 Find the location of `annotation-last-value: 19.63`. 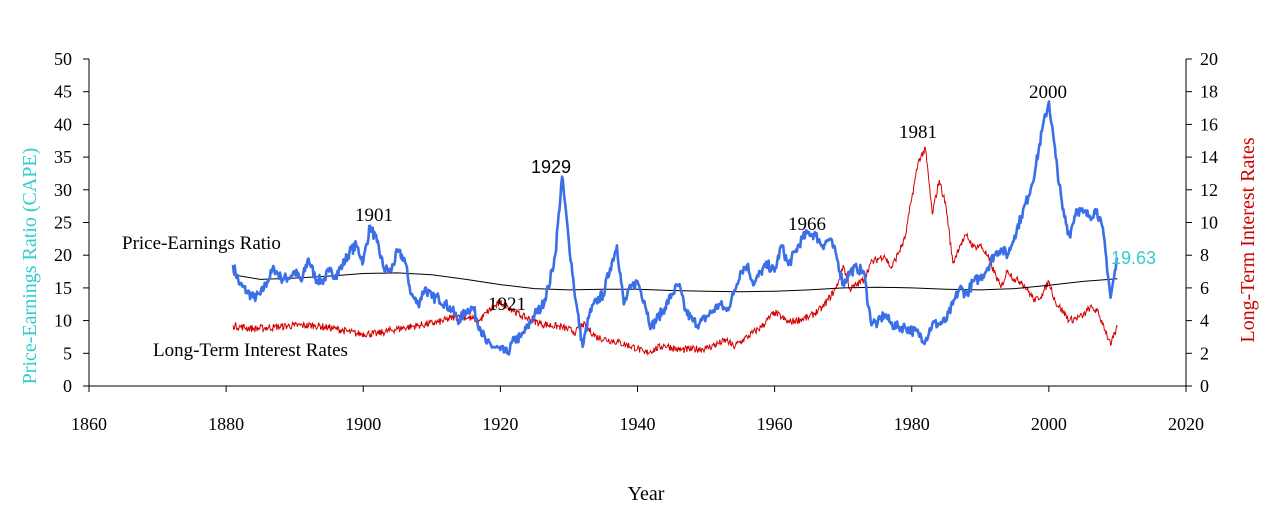

annotation-last-value: 19.63 is located at coordinates (1133, 258).